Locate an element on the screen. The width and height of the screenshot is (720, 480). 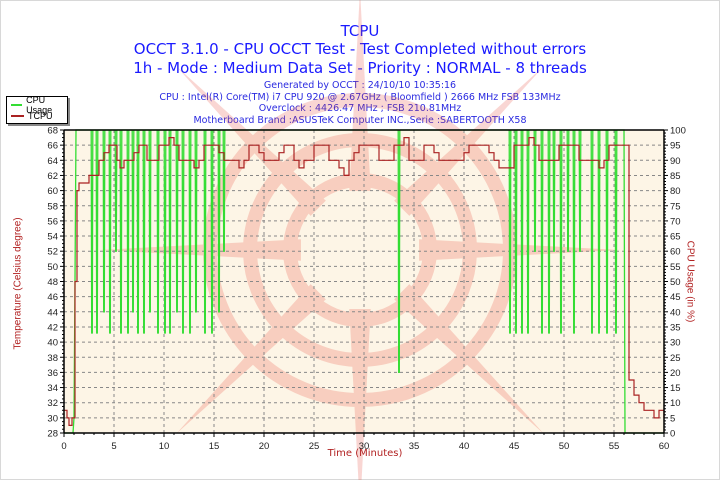
legend-item-cpu-usage: CPU Usage is located at coordinates (39, 105).